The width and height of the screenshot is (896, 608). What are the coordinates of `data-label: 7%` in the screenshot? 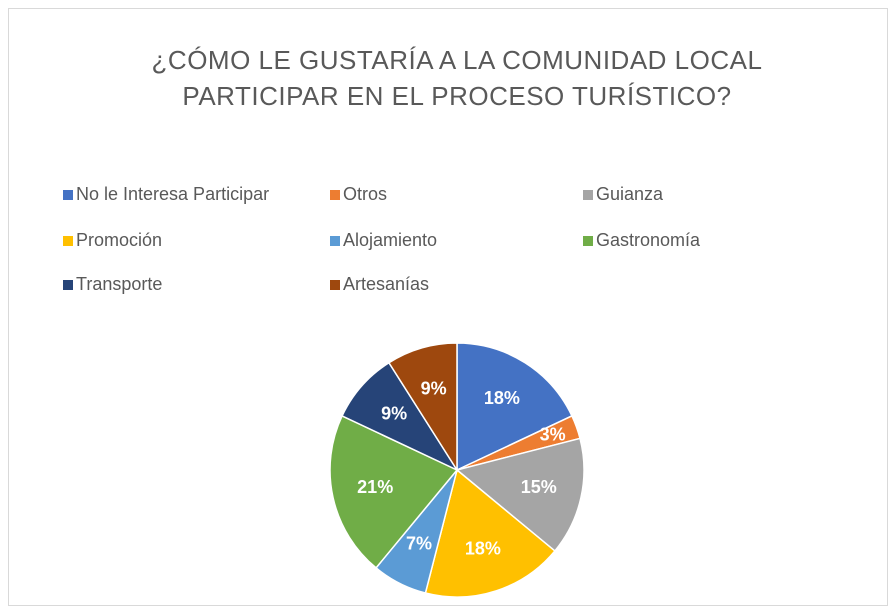 It's located at (419, 543).